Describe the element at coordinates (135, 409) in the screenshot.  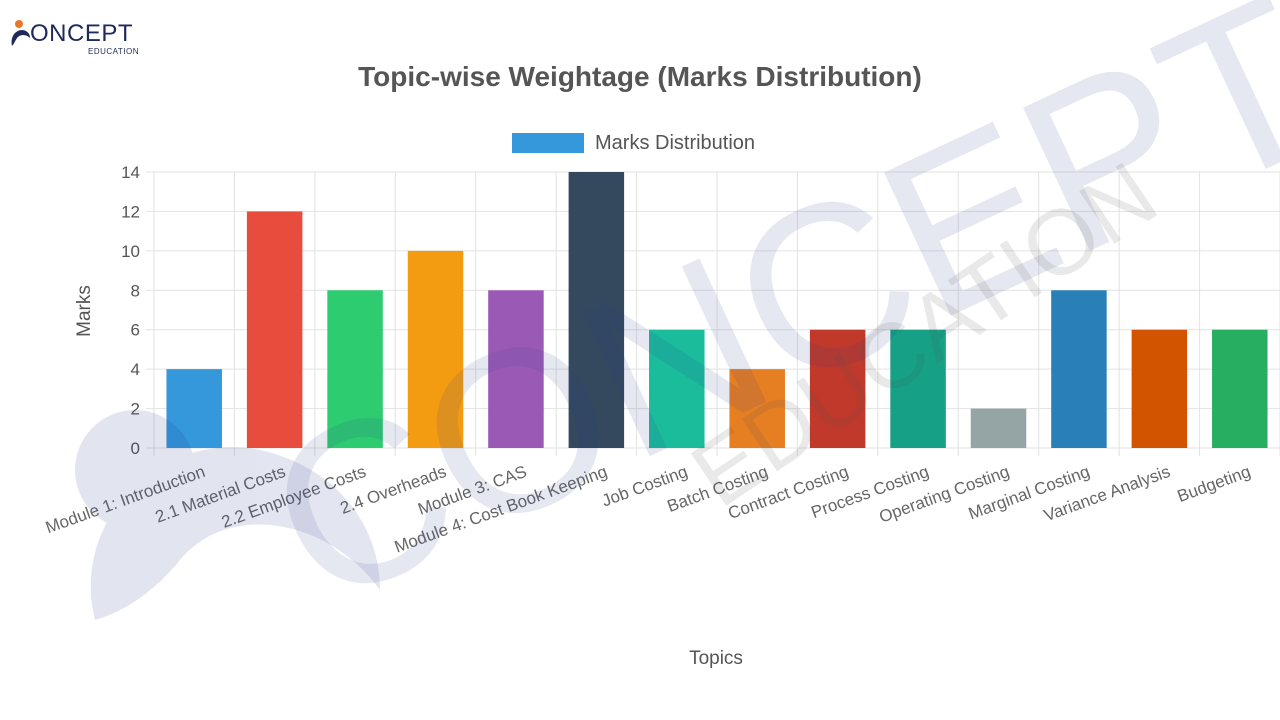
I see `y-tick-label: 2` at that location.